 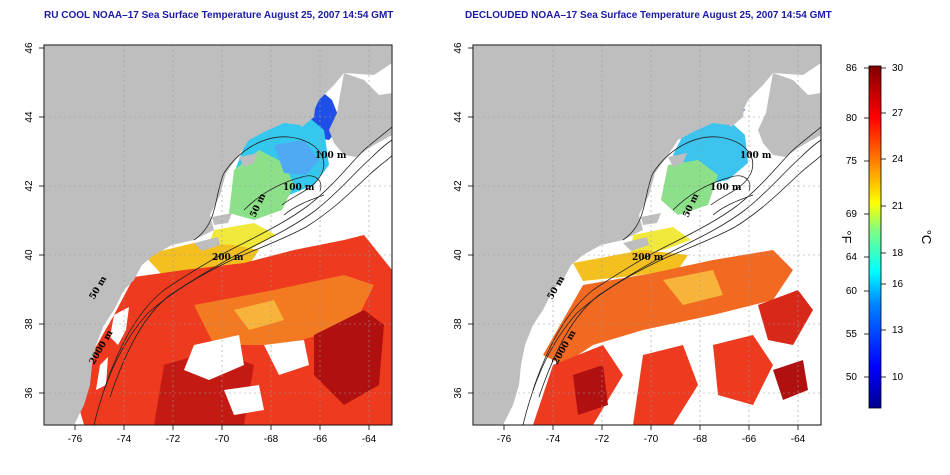 What do you see at coordinates (852, 161) in the screenshot?
I see `fahrenheit-tick: 75` at bounding box center [852, 161].